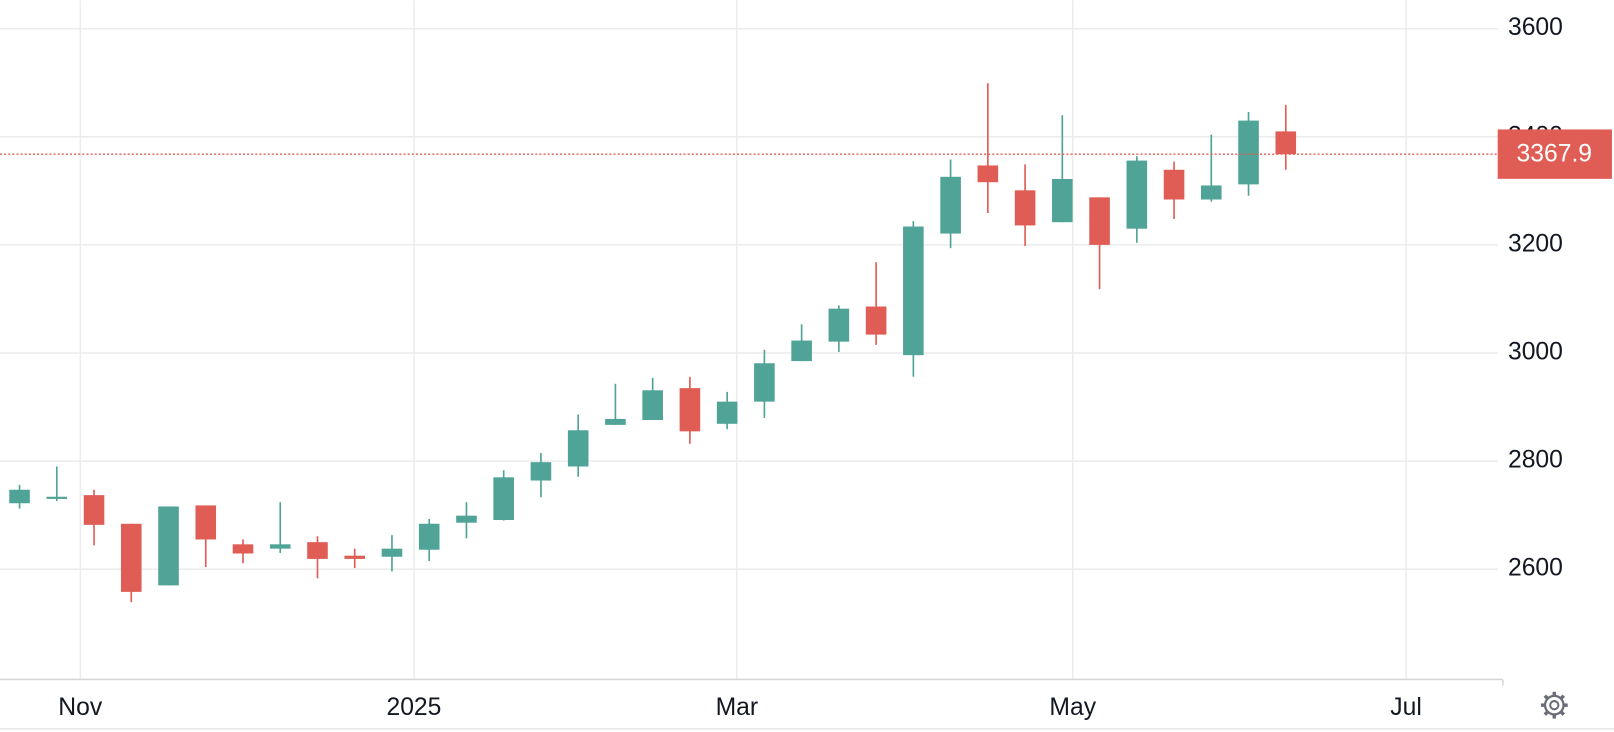  What do you see at coordinates (737, 707) in the screenshot?
I see `x-tick-label: Mar` at bounding box center [737, 707].